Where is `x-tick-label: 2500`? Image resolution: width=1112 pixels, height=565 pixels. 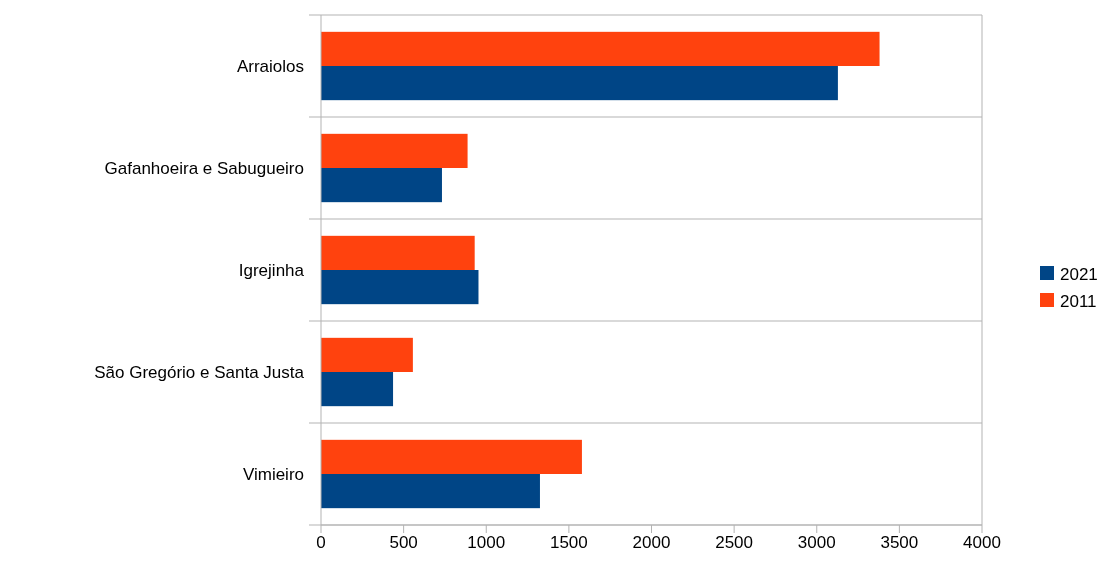
x-tick-label: 2500 is located at coordinates (734, 542).